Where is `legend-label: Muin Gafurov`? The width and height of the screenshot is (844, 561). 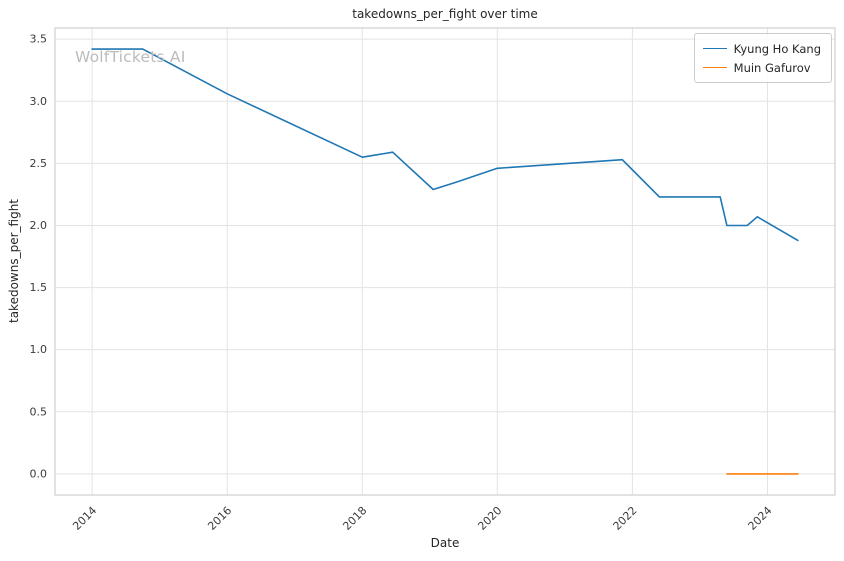
legend-label: Muin Gafurov is located at coordinates (772, 67).